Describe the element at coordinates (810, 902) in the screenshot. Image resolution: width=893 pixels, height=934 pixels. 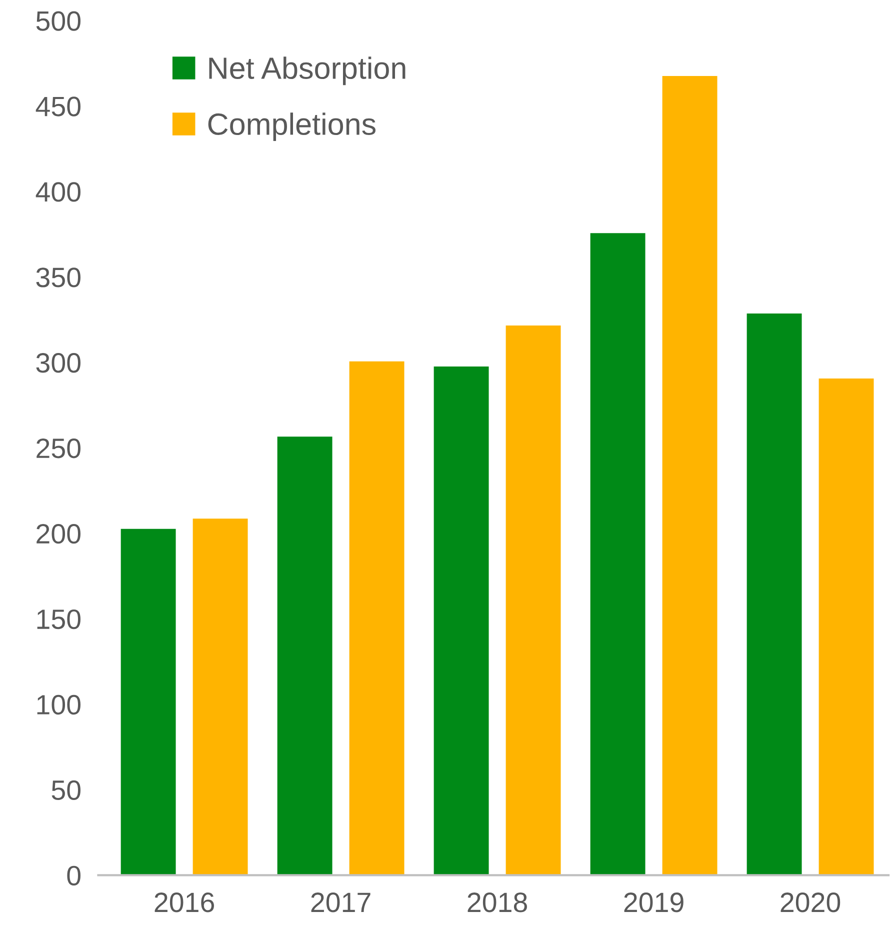
I see `x-tick-label: 2020` at that location.